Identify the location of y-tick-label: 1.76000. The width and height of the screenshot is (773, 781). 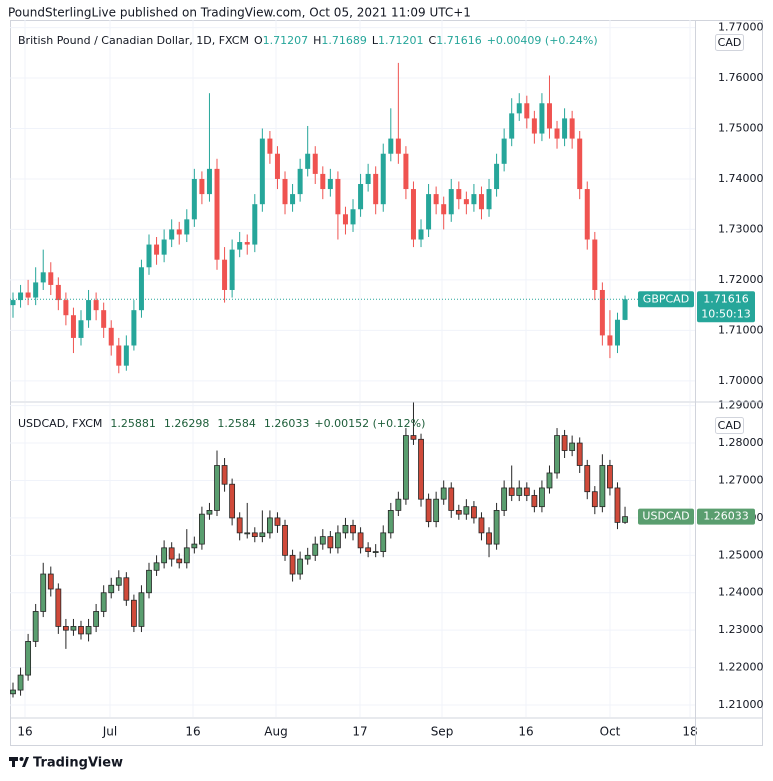
(741, 77).